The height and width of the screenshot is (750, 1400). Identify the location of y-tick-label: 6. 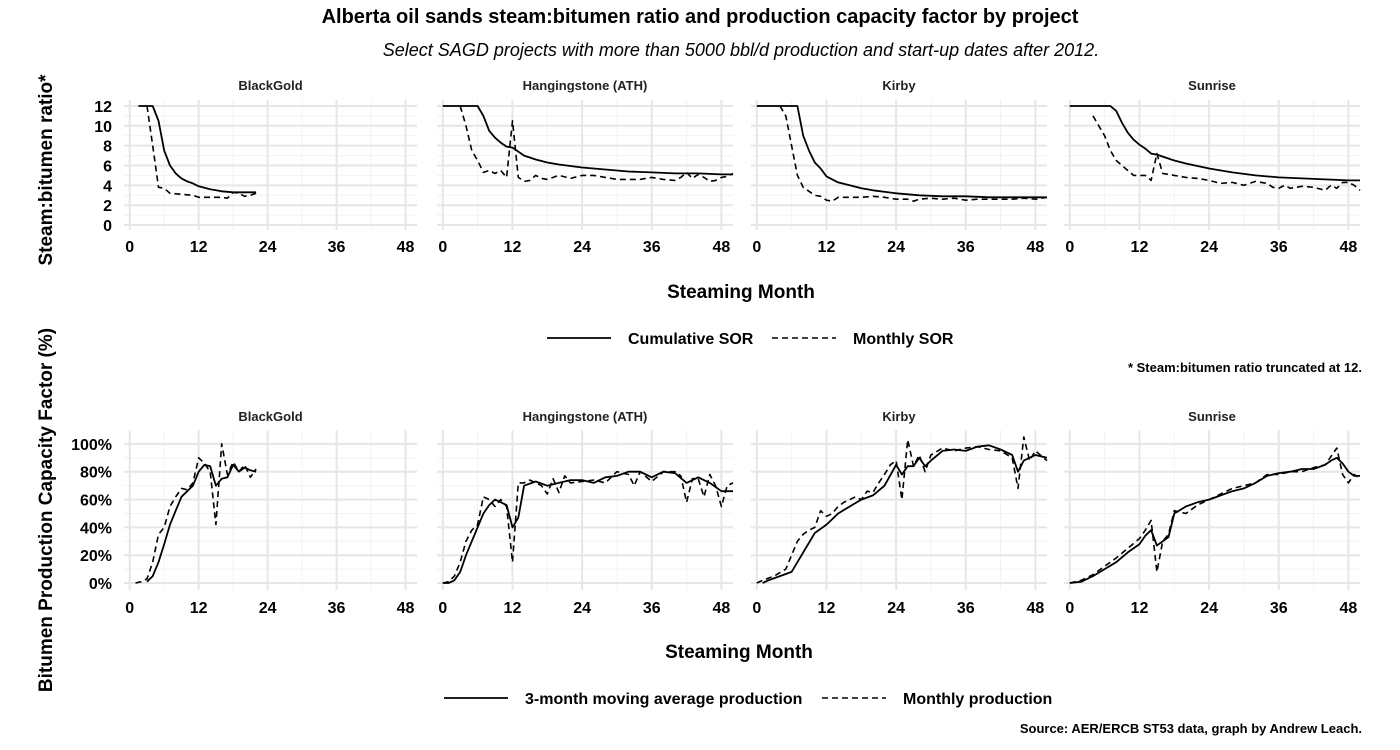
(107, 166).